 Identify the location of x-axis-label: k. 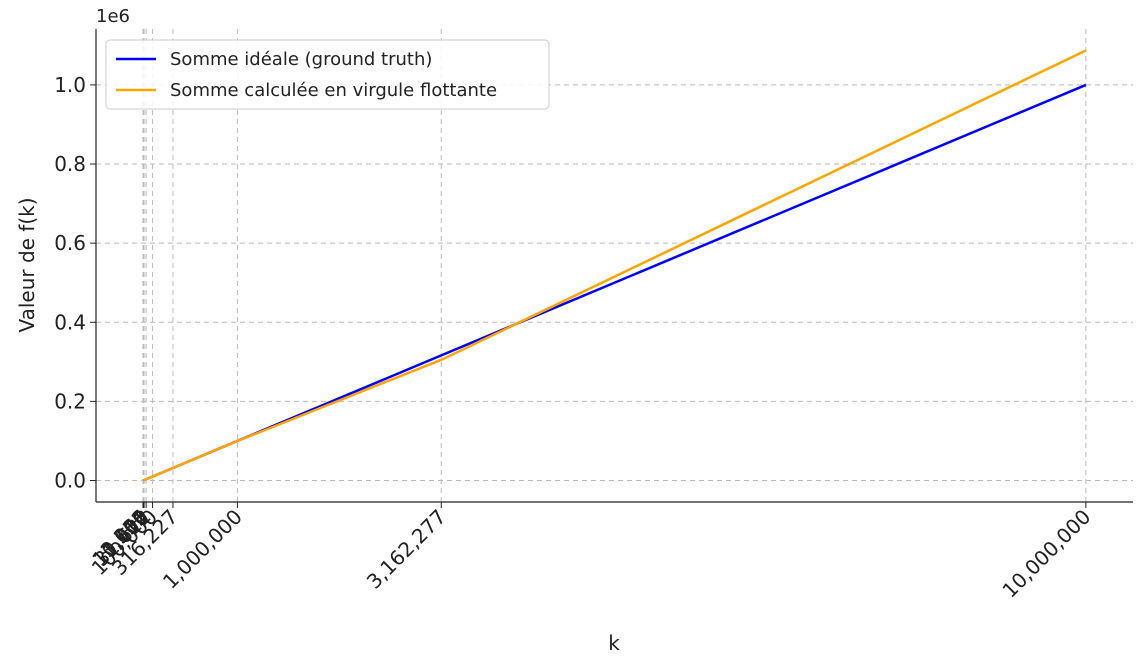
(614, 643).